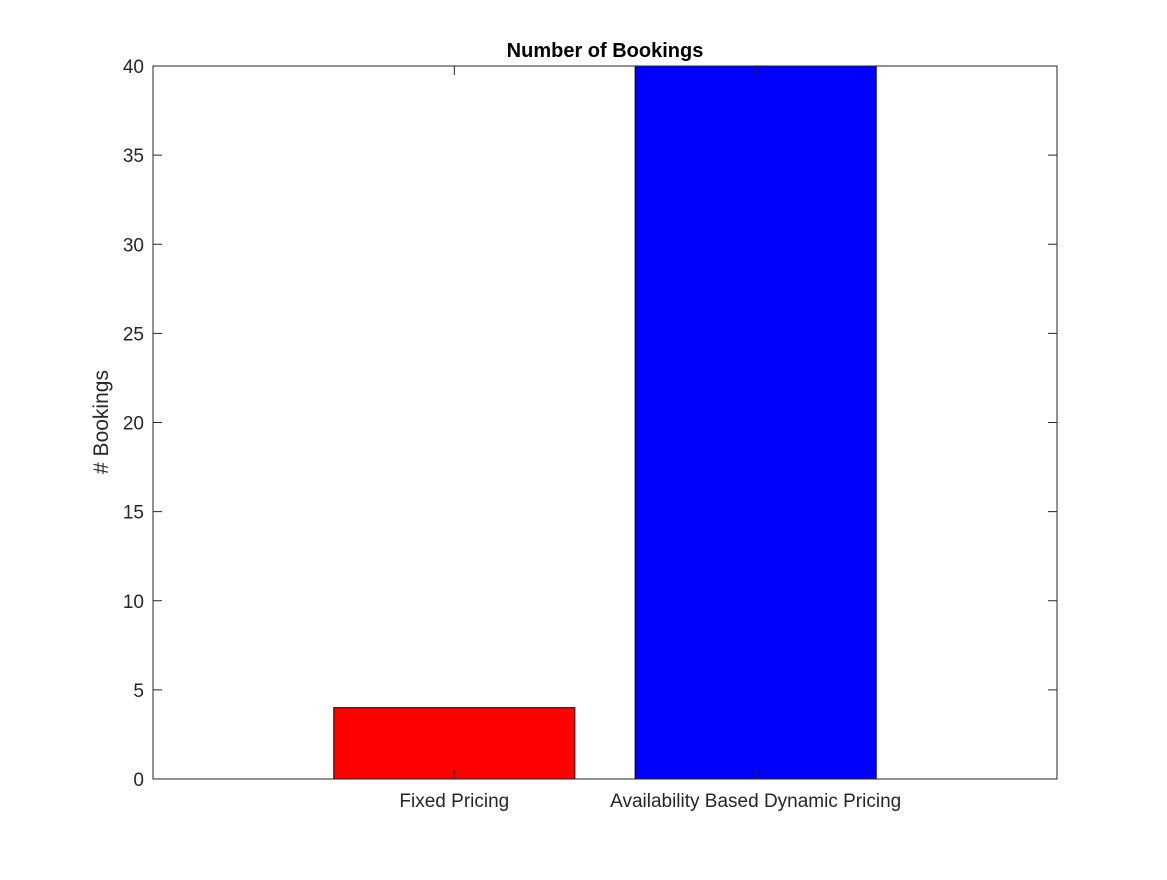  Describe the element at coordinates (755, 801) in the screenshot. I see `x-tick-label: Availability Based Dynamic Pricing` at that location.